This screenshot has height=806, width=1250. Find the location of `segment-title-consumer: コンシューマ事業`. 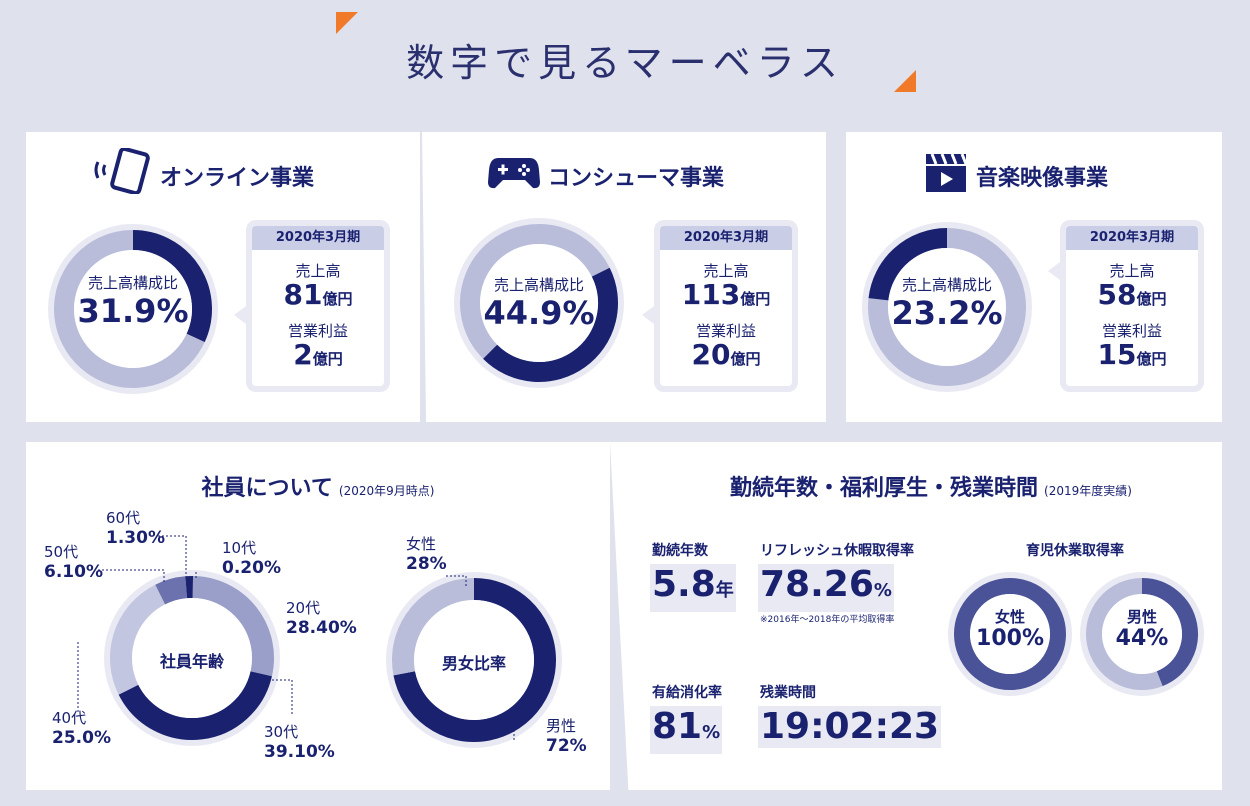

segment-title-consumer: コンシューマ事業 is located at coordinates (636, 178).